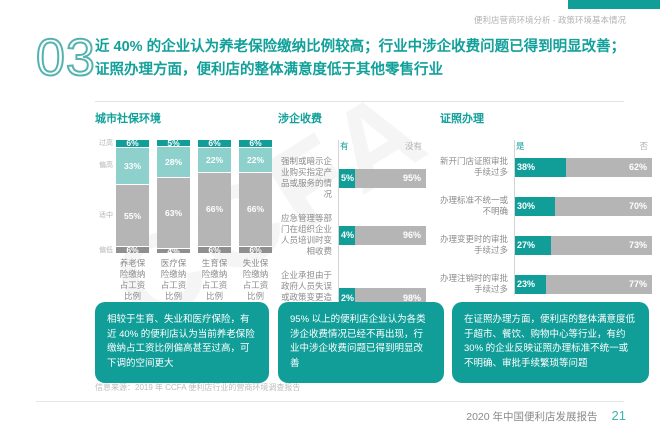  Describe the element at coordinates (344, 146) in the screenshot. I see `legend-yes: 有` at that location.